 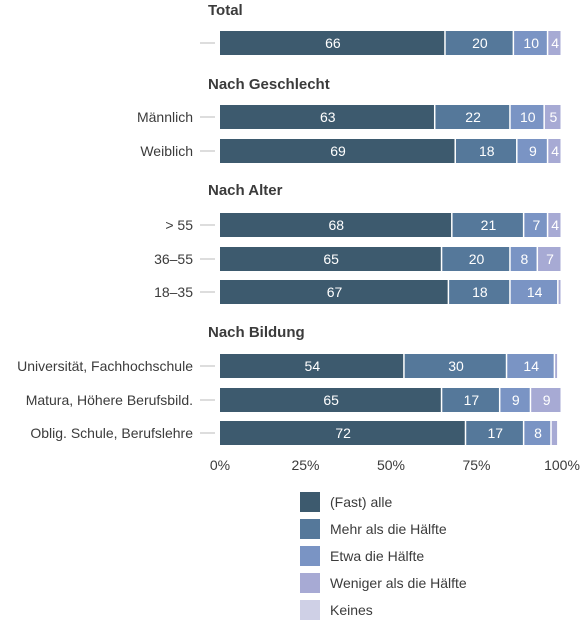 What do you see at coordinates (173, 292) in the screenshot?
I see `row-label: 18–35` at bounding box center [173, 292].